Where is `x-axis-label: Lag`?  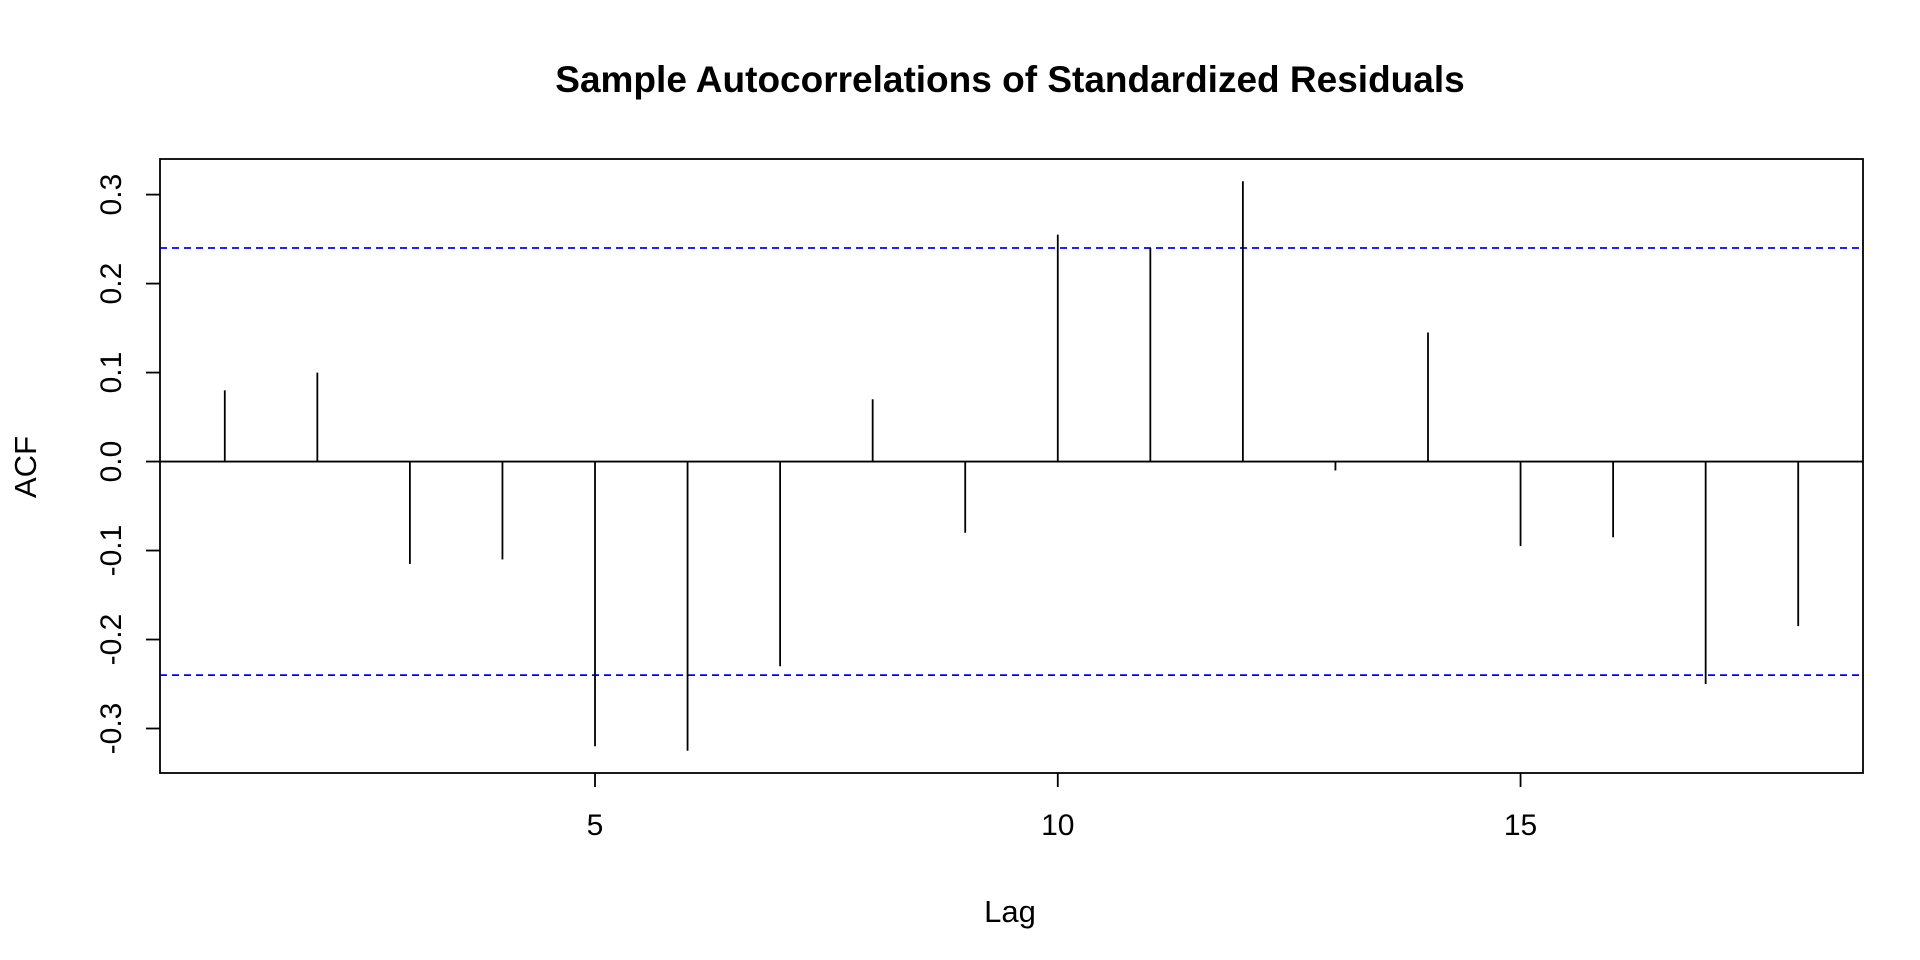 x-axis-label: Lag is located at coordinates (1010, 911).